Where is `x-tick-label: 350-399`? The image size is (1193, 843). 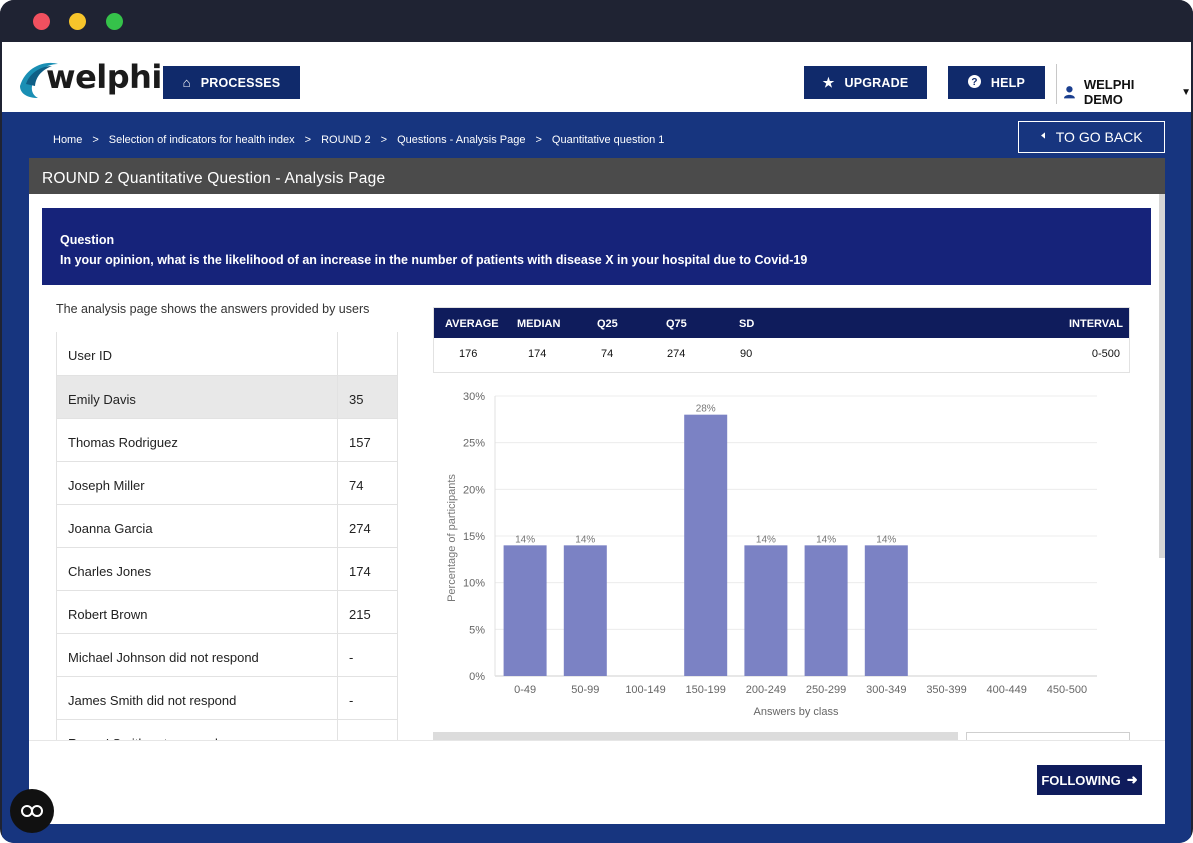
x-tick-label: 350-399 is located at coordinates (946, 690).